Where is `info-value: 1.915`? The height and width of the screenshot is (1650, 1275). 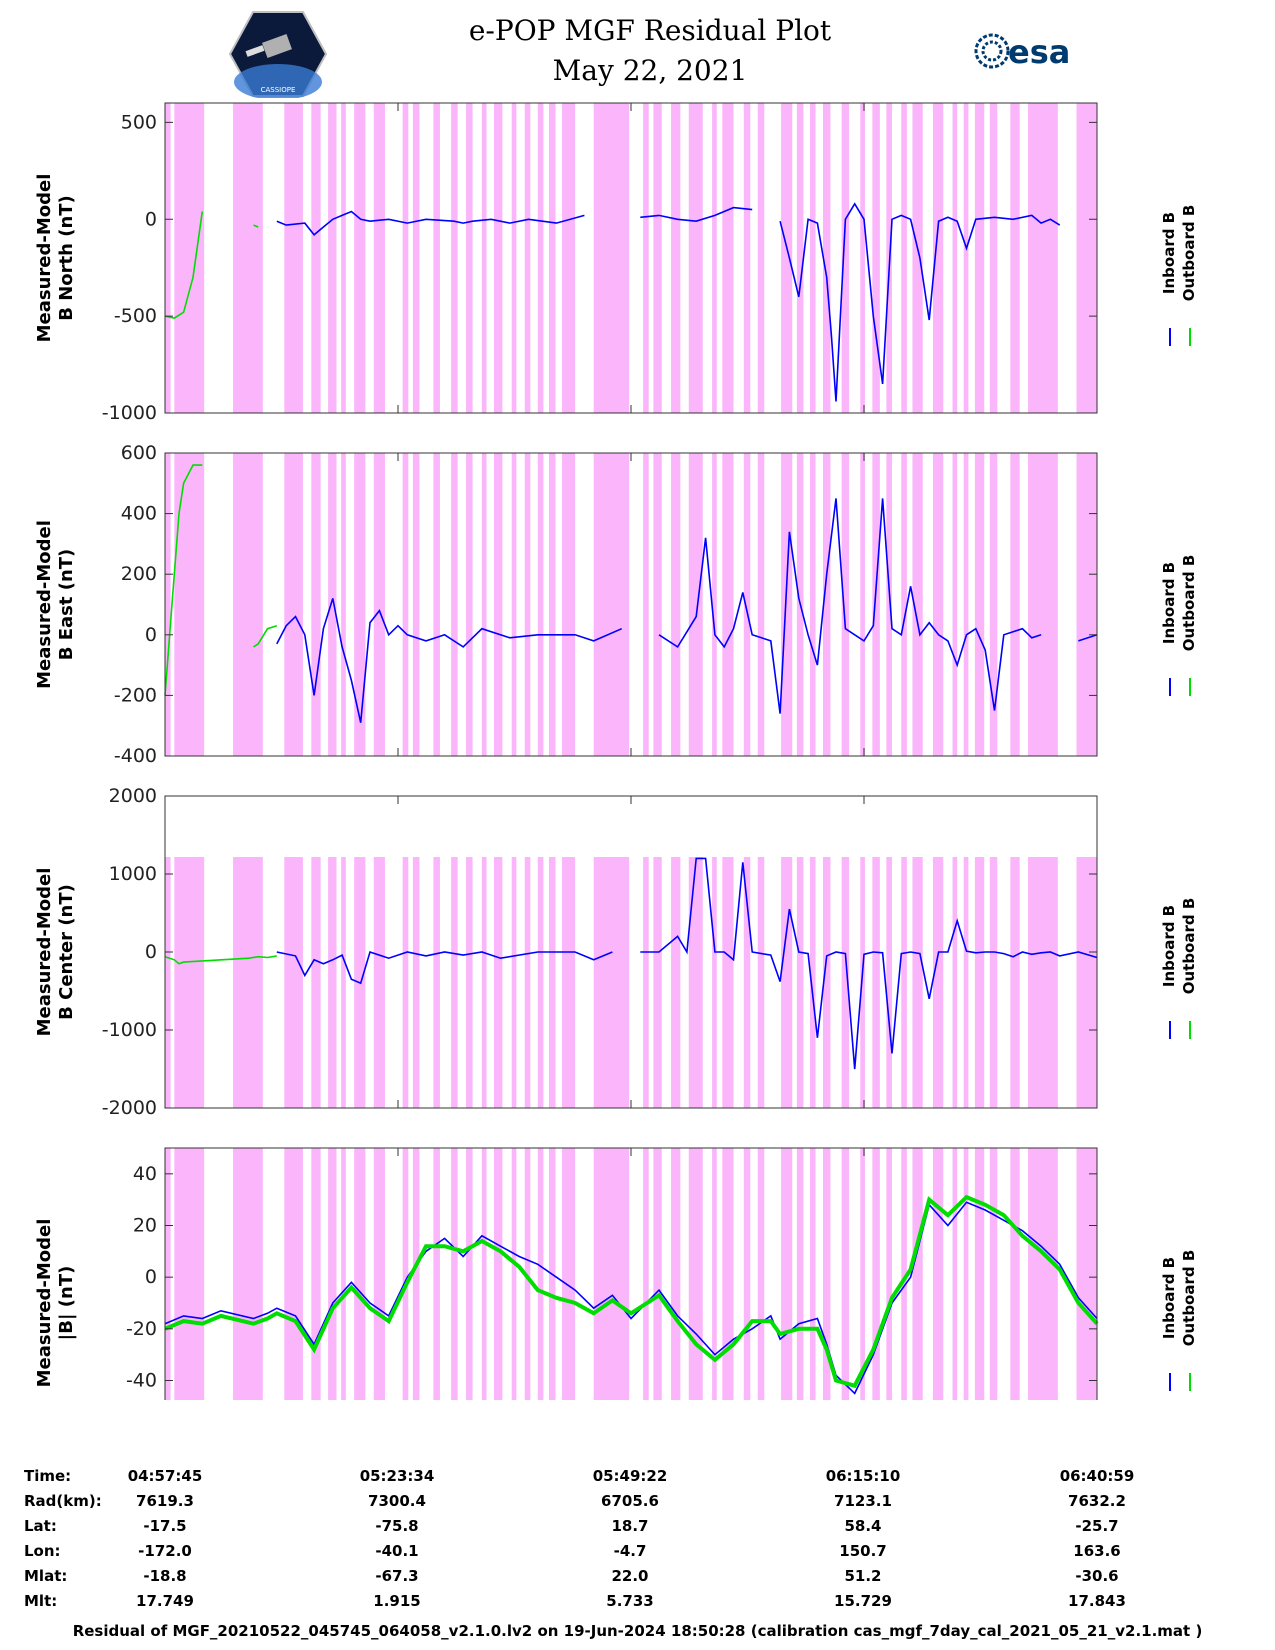 info-value: 1.915 is located at coordinates (397, 1601).